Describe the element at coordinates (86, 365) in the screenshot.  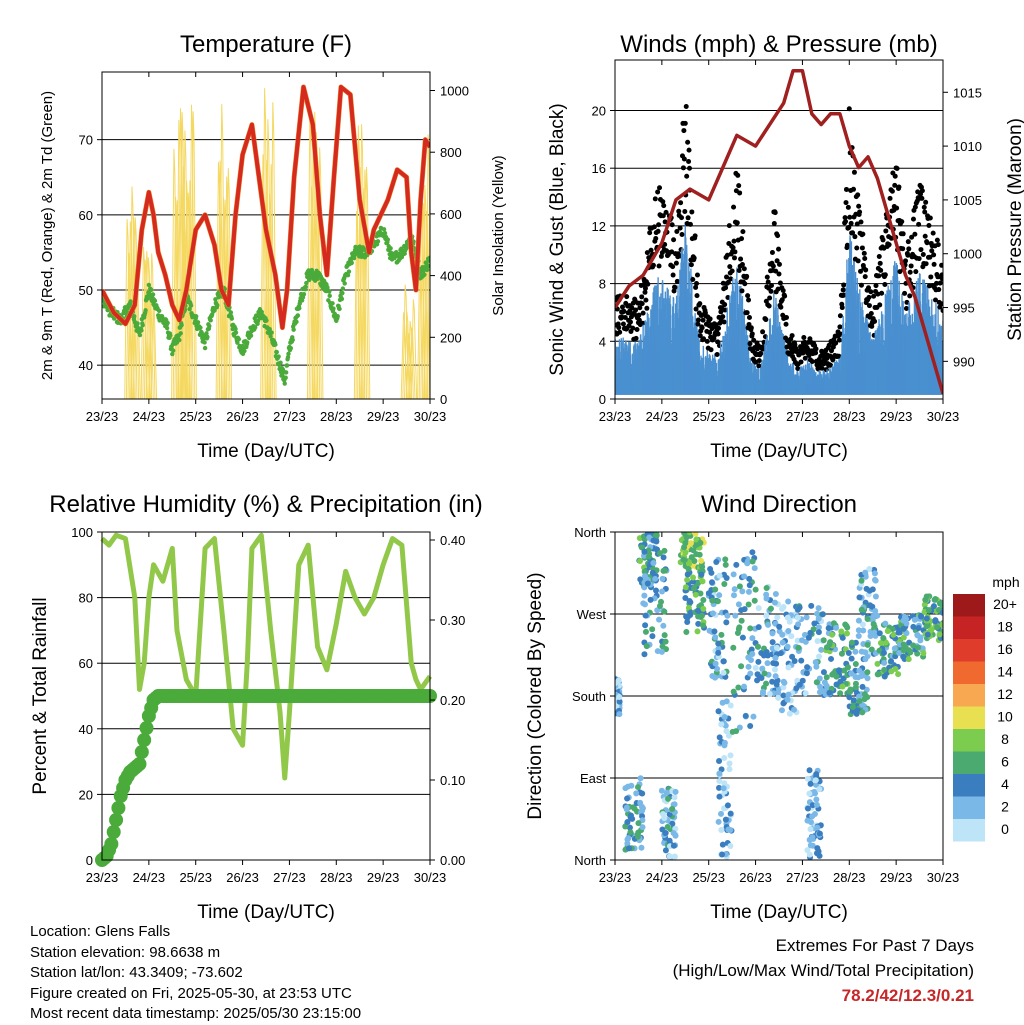
I see `temperature-ytick-label: 40` at that location.